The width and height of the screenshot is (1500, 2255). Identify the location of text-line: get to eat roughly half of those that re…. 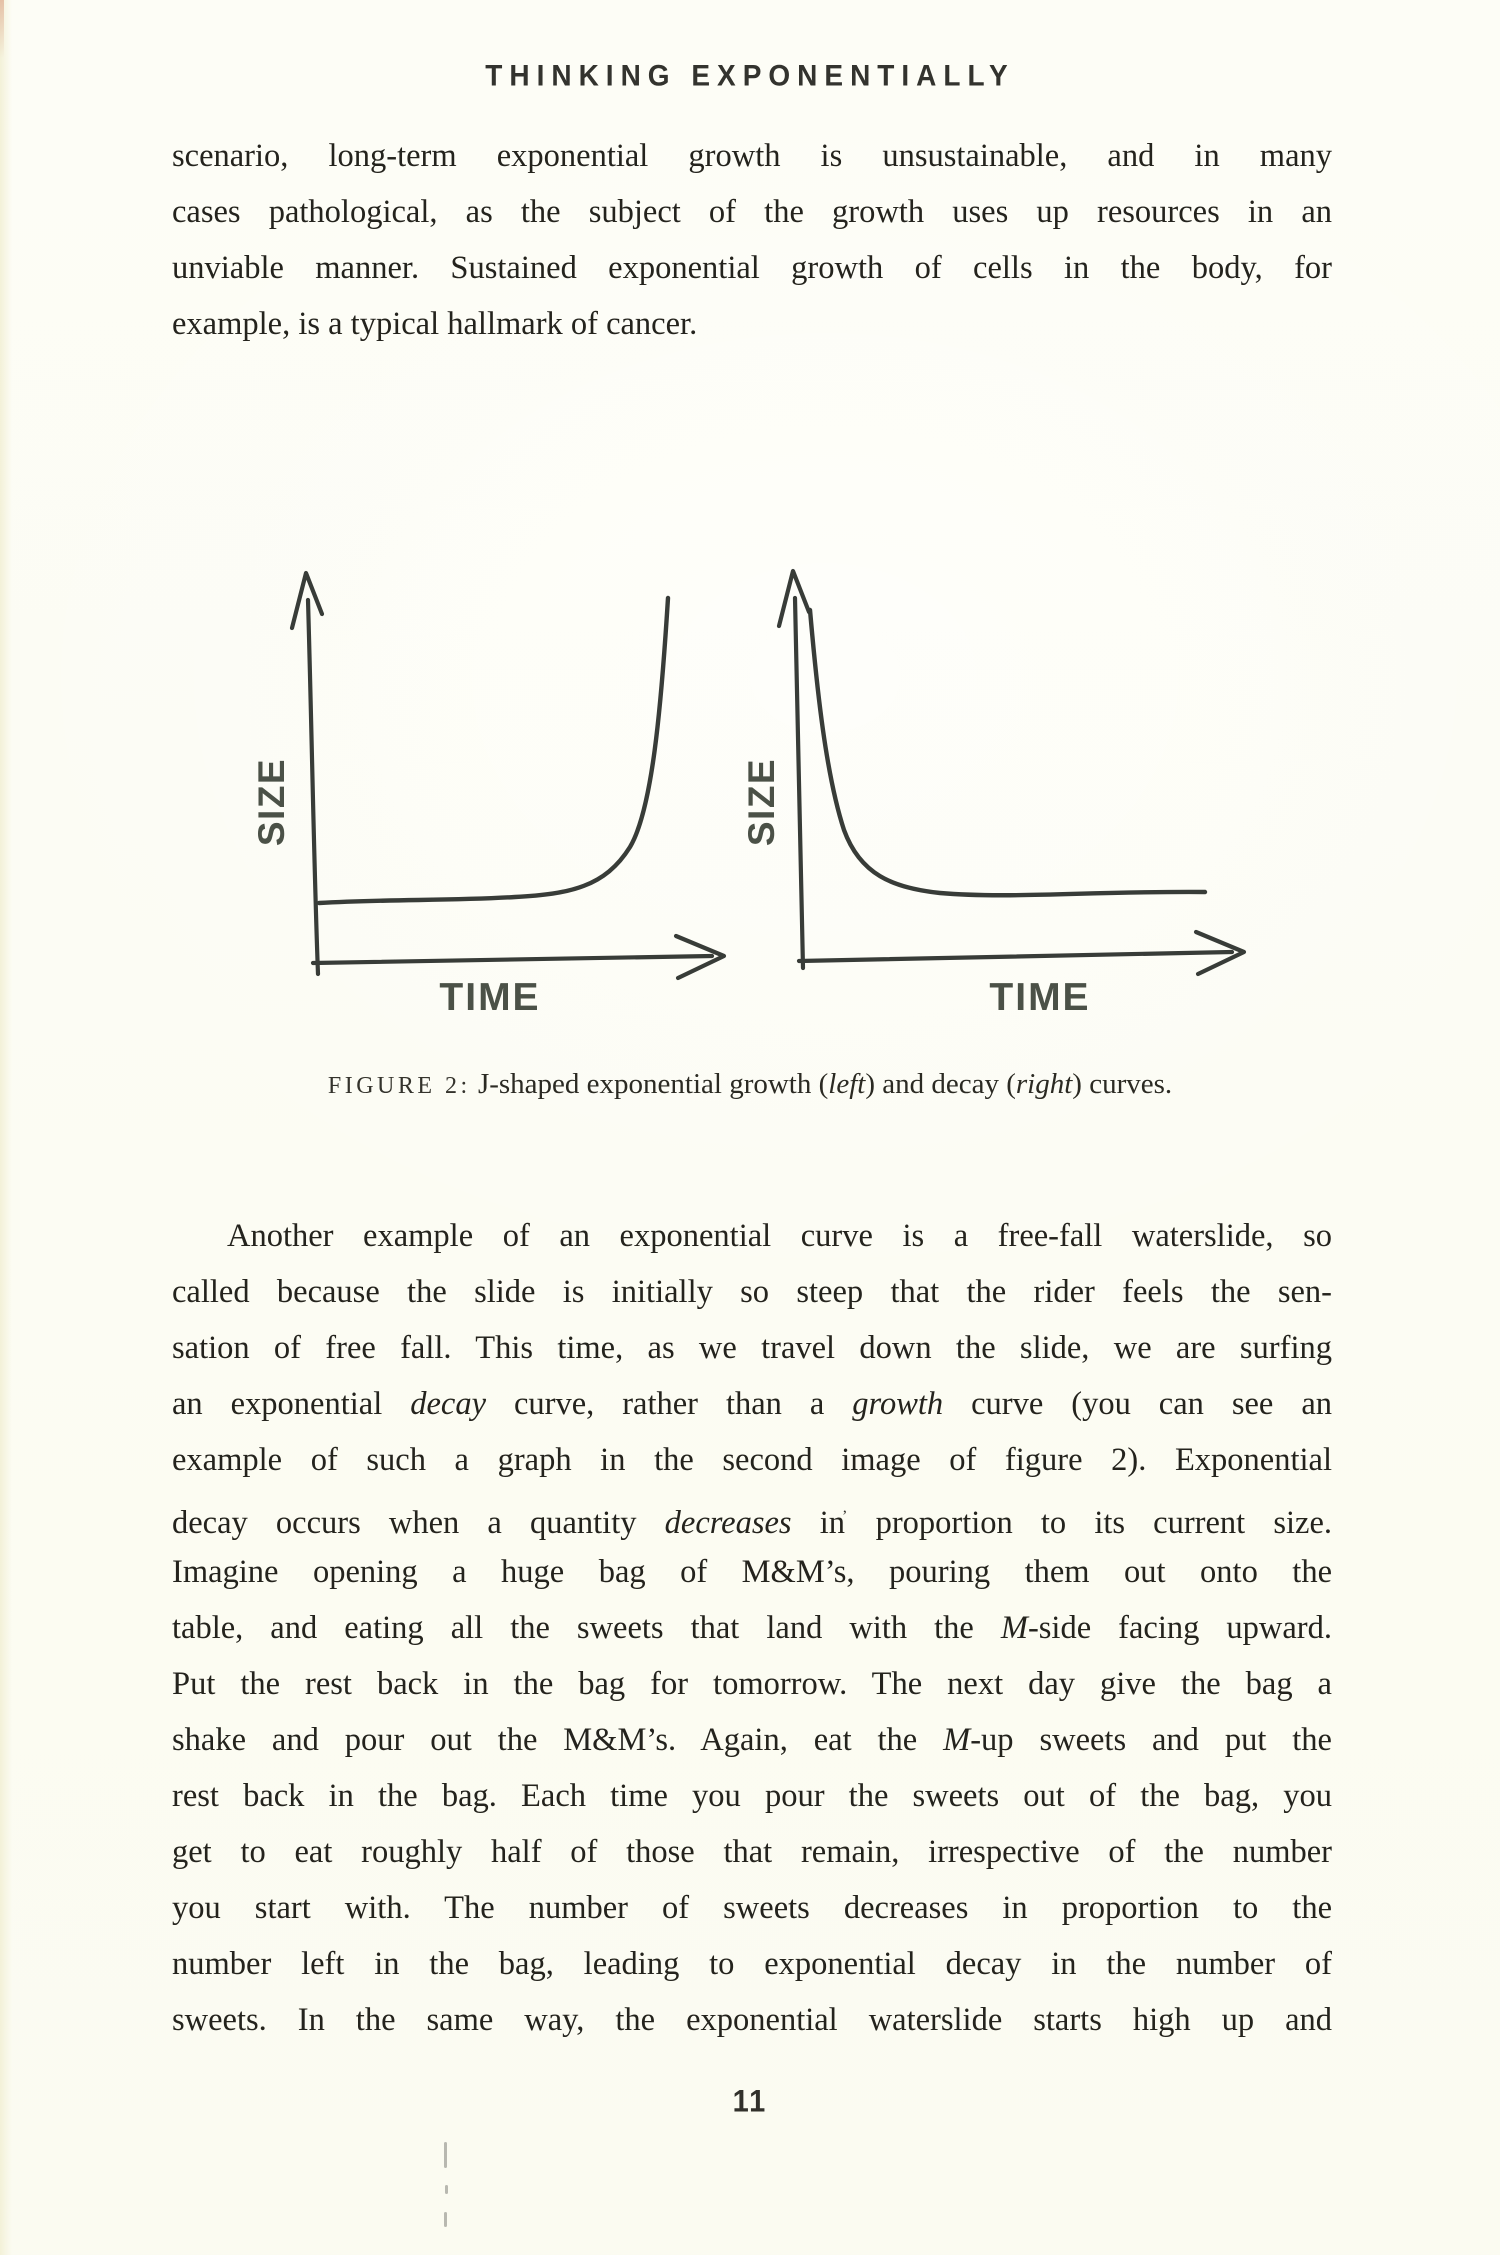
(752, 1852).